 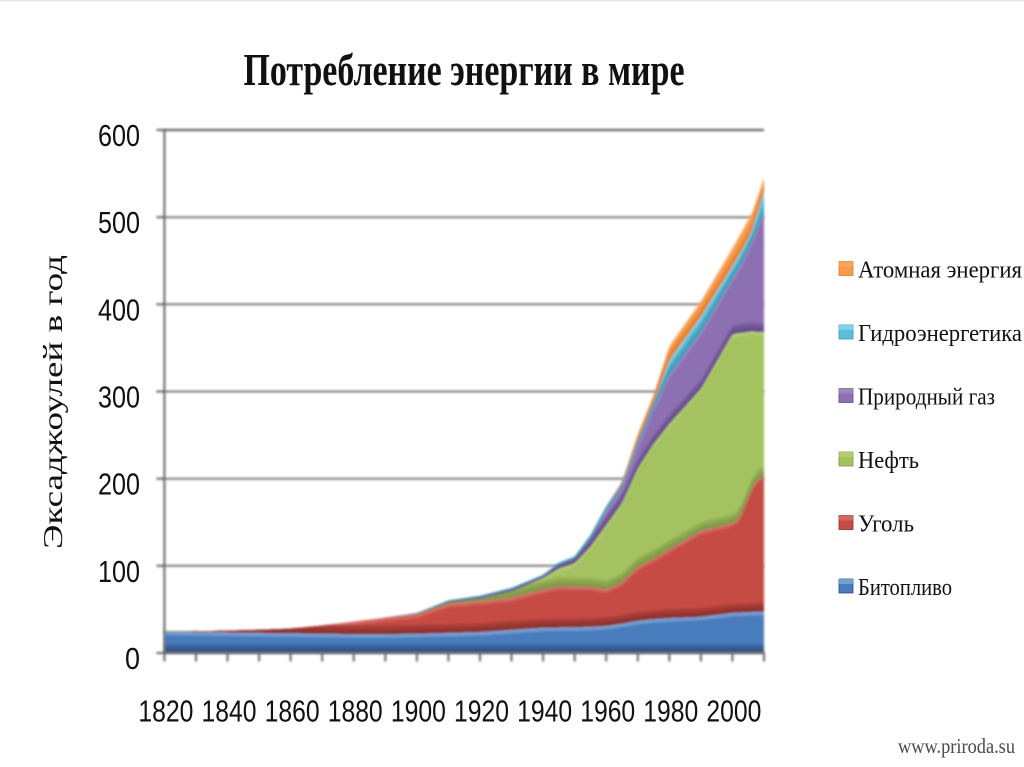 I want to click on svg-text: 1960, so click(x=607, y=711).